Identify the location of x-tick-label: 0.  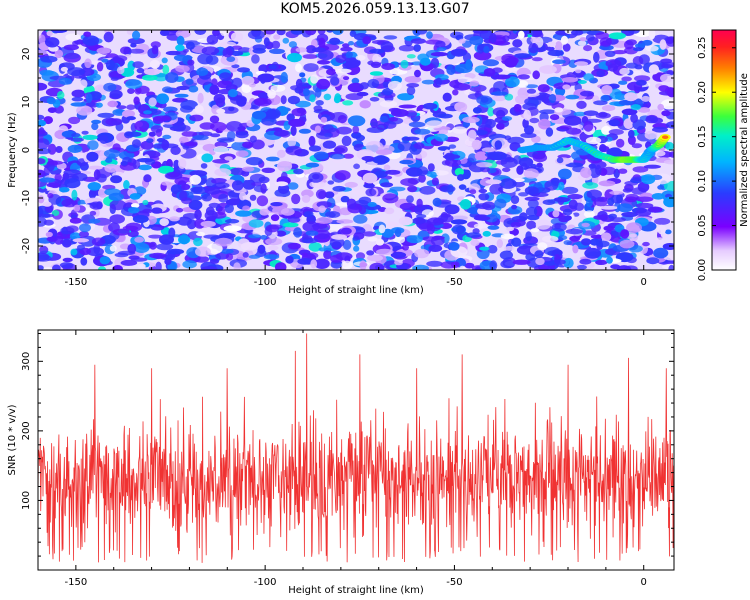
(644, 282).